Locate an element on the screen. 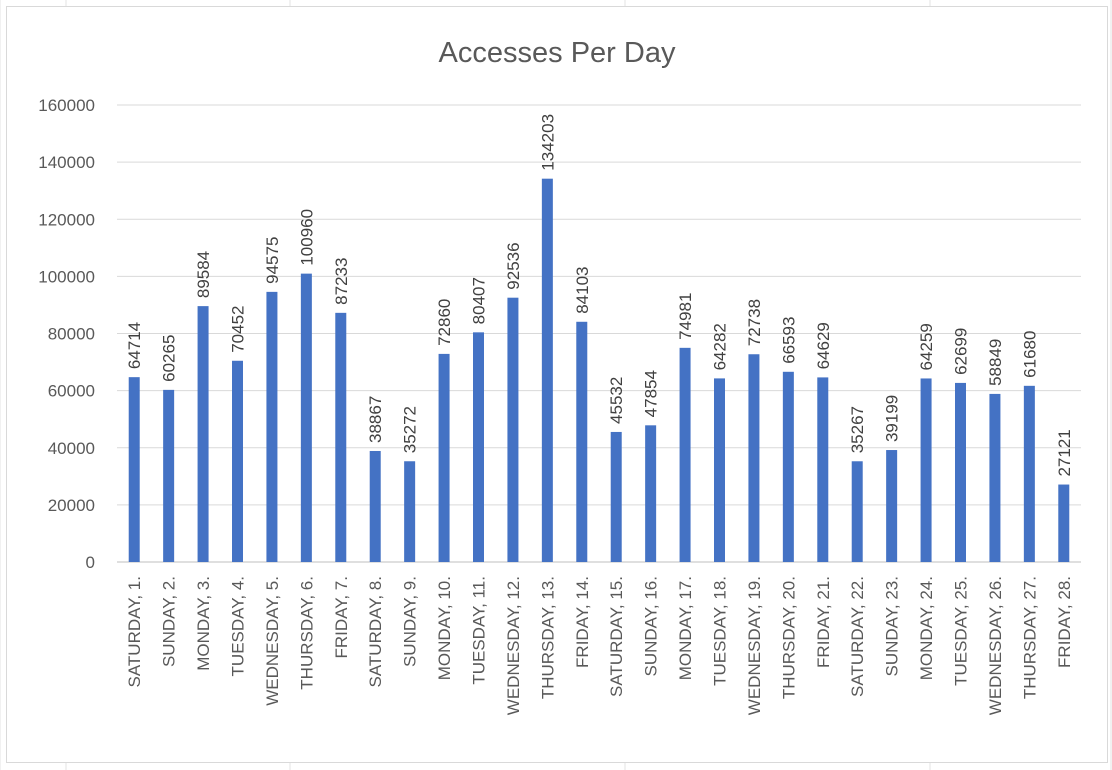  data-label: 70452 is located at coordinates (238, 328).